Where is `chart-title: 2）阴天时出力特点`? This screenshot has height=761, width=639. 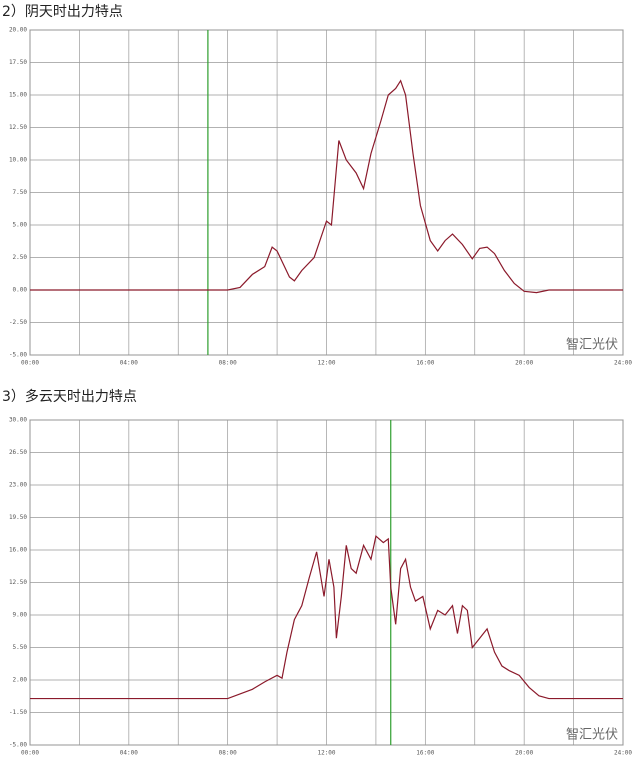
chart-title: 2）阴天时出力特点 is located at coordinates (62, 12).